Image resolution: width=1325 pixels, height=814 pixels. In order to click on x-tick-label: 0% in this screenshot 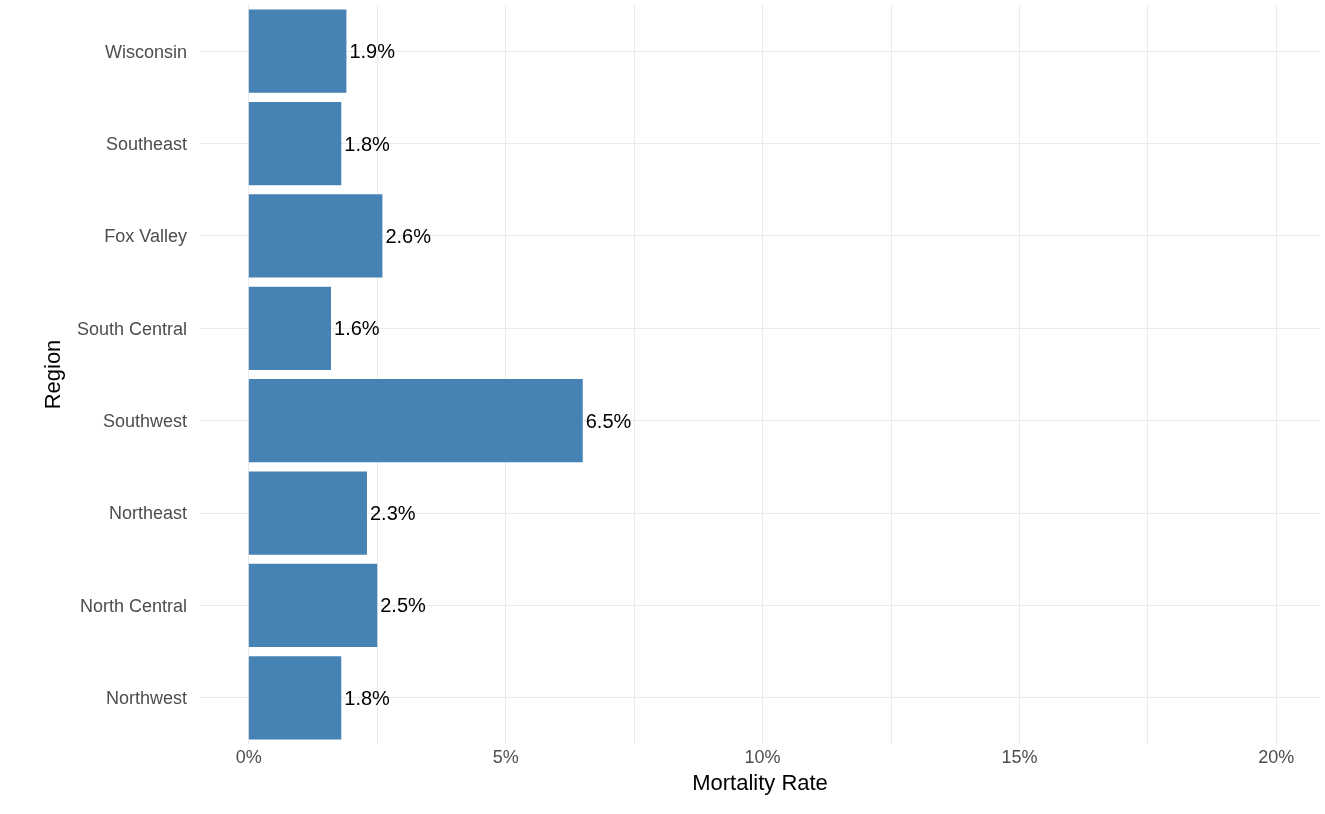, I will do `click(248, 757)`.